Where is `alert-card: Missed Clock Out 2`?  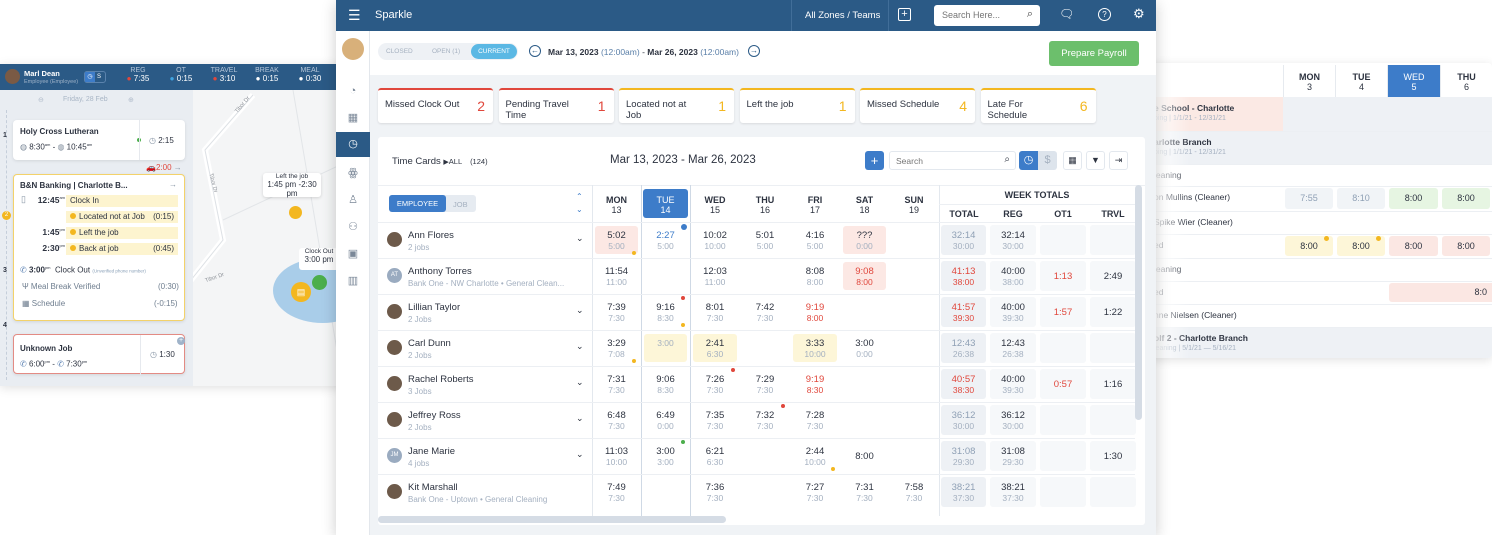
alert-card: Missed Clock Out 2 is located at coordinates (435, 105).